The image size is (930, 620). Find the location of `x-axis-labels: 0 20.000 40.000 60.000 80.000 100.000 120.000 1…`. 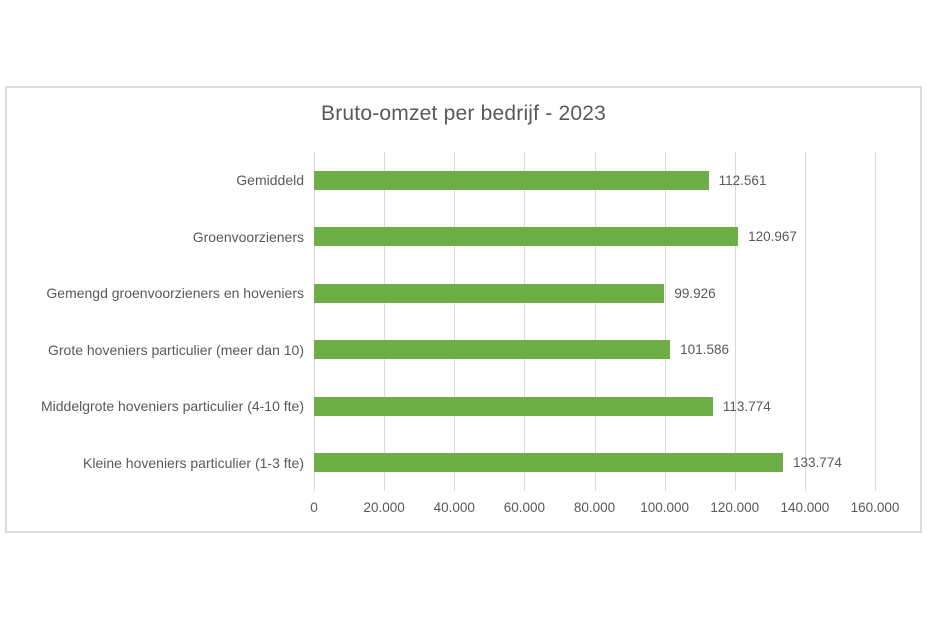

x-axis-labels: 0 20.000 40.000 60.000 80.000 100.000 120.000 1… is located at coordinates (604, 510).